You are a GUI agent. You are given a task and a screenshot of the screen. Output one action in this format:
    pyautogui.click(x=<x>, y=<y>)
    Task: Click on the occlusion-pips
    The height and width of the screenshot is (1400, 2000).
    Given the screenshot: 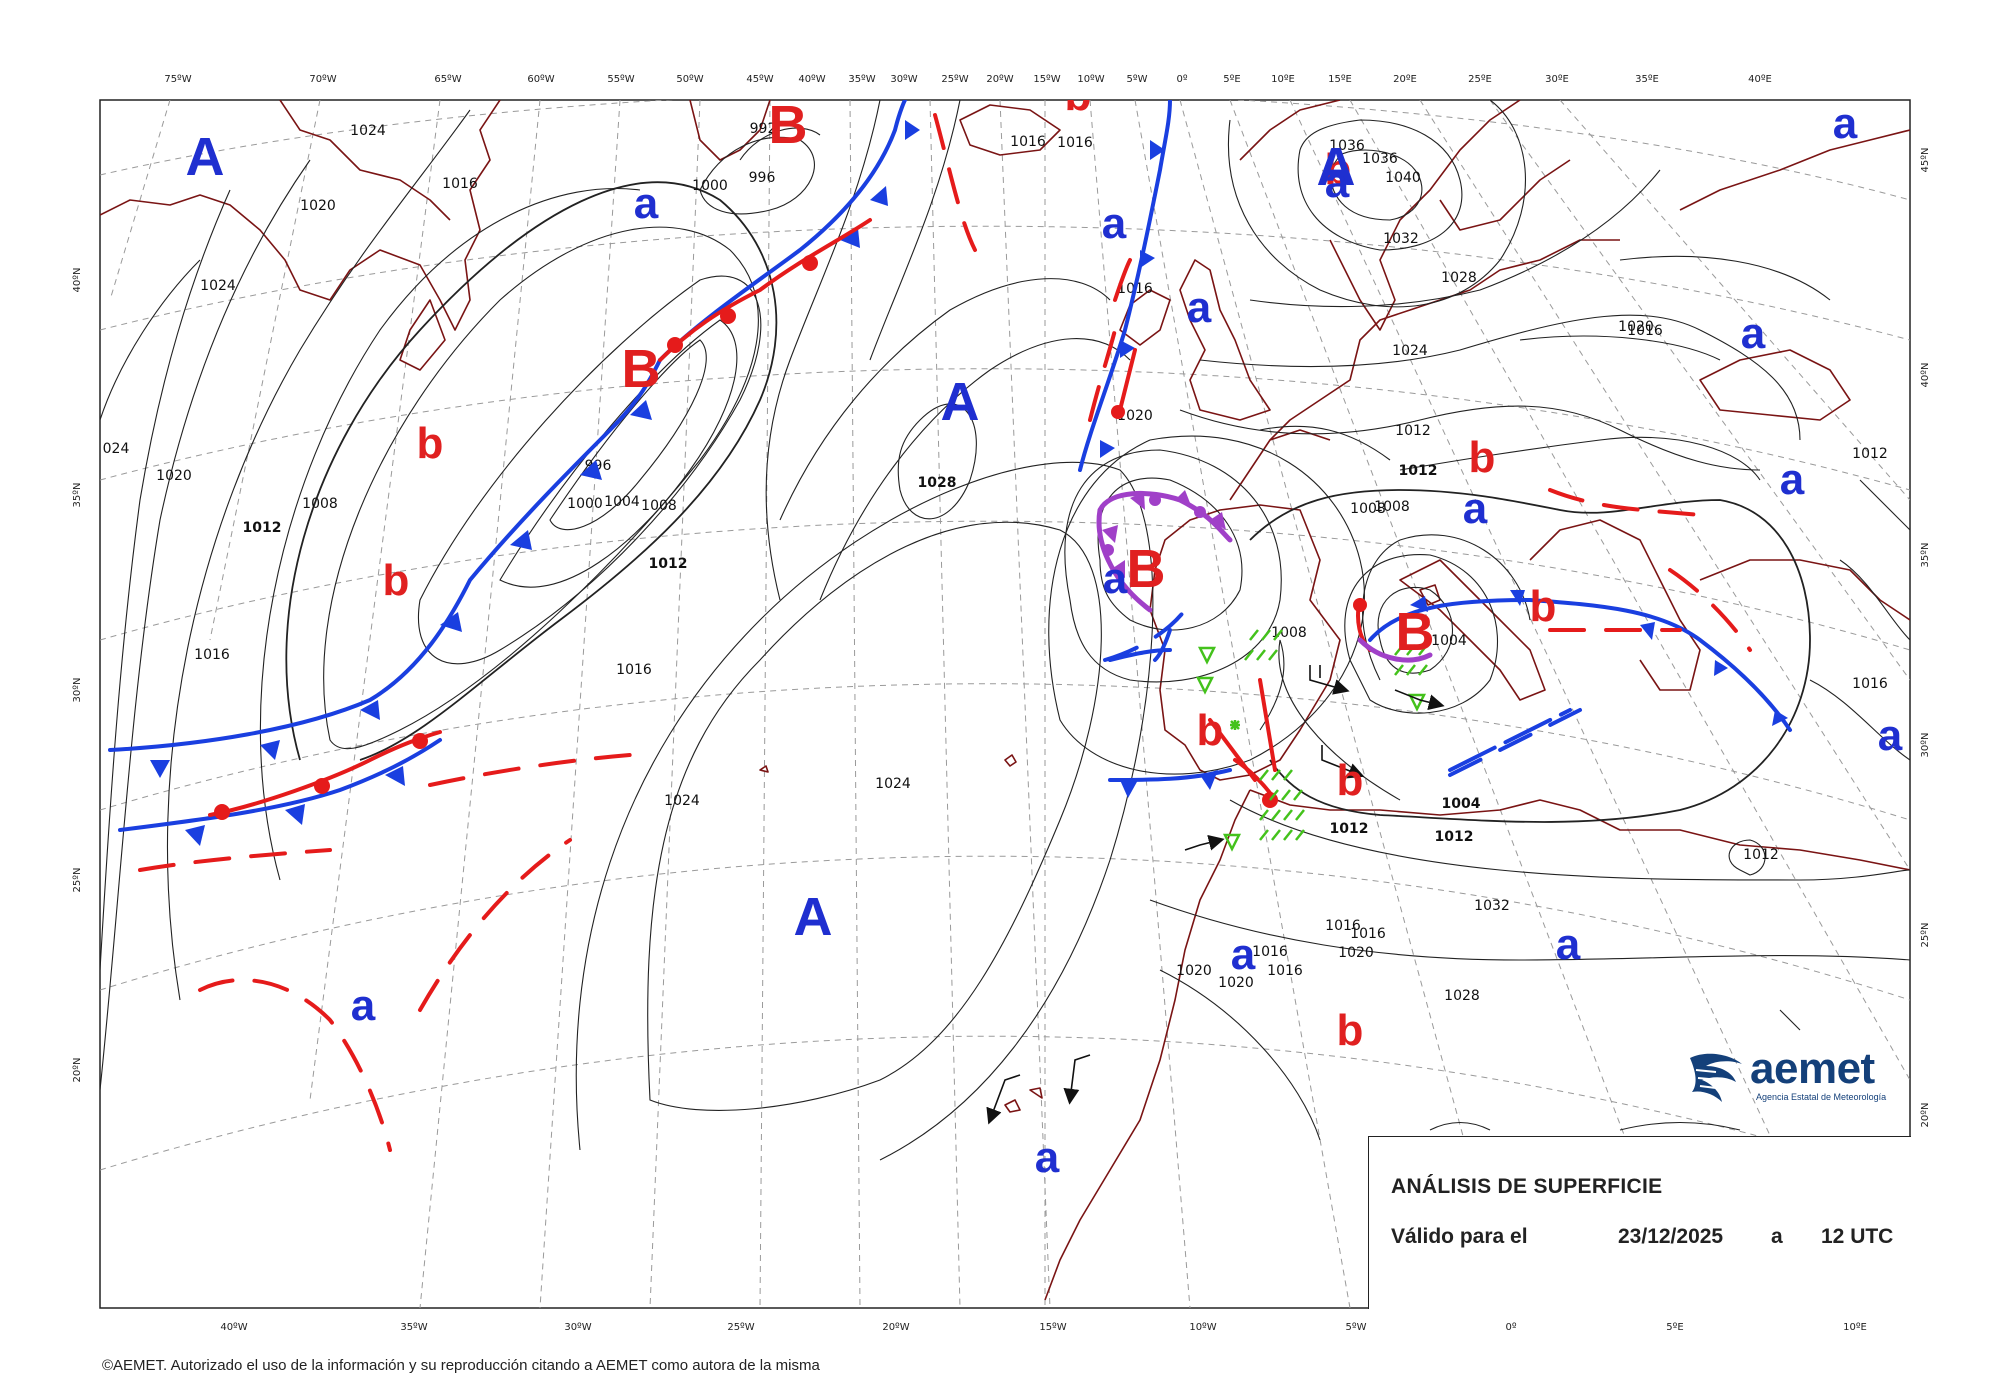 What is the action you would take?
    pyautogui.click(x=1164, y=534)
    